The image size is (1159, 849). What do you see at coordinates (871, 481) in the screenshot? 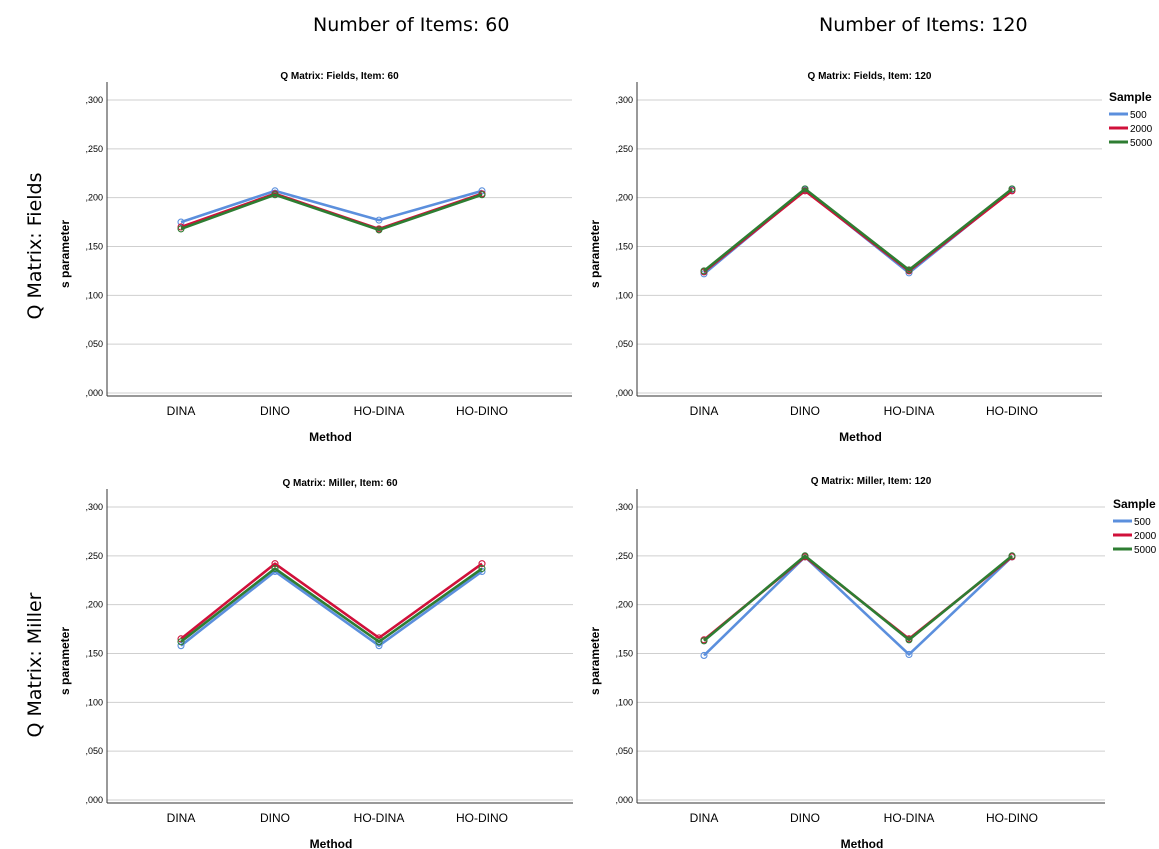
I see `chart-title: Q Matrix: Miller, Item: 120` at bounding box center [871, 481].